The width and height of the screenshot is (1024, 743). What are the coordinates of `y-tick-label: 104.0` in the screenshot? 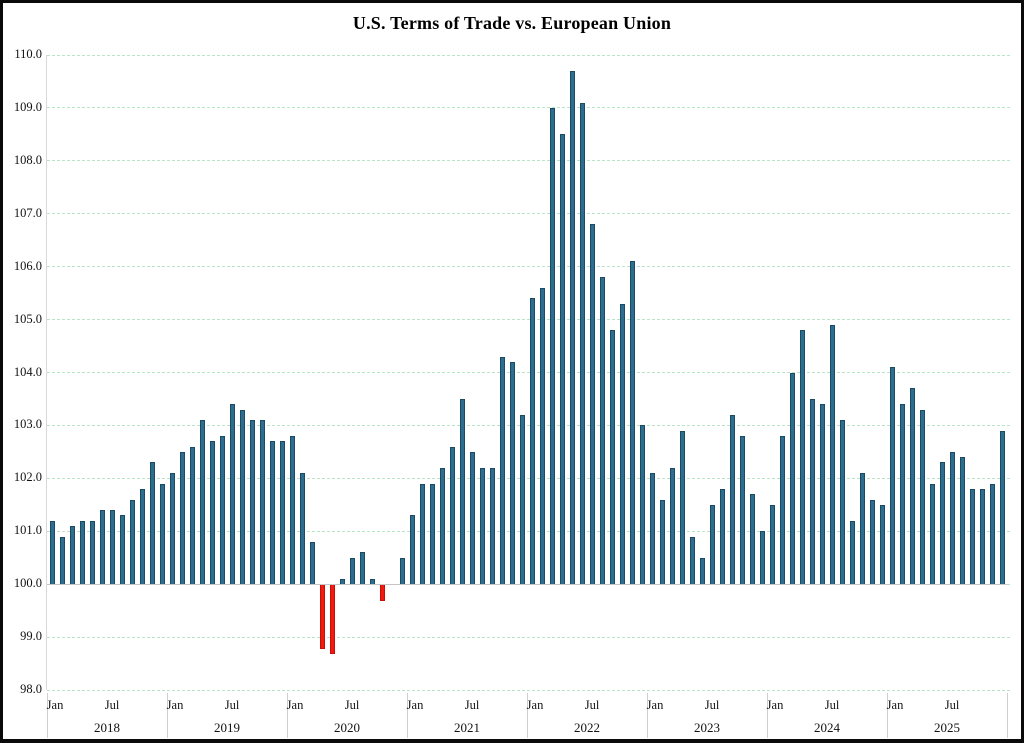 It's located at (27, 371).